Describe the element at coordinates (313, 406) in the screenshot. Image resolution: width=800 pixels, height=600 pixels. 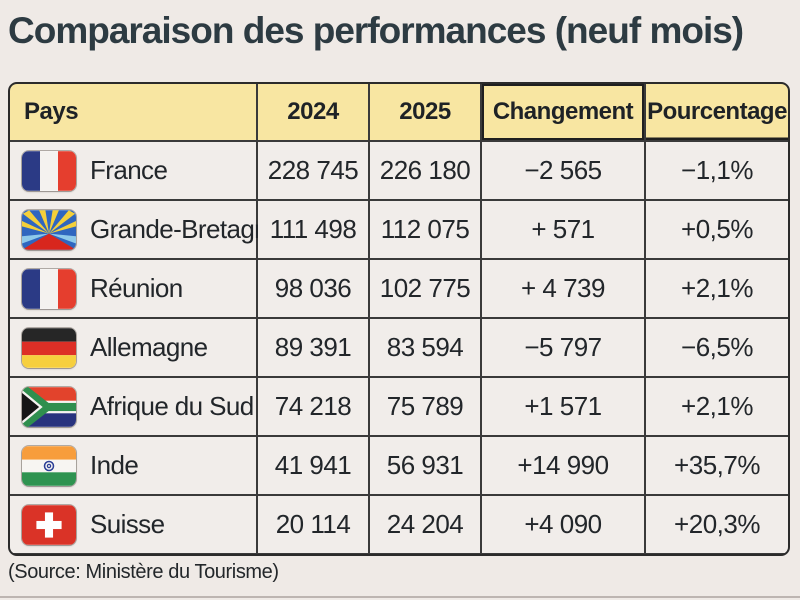
I see `value-2024: 74 218` at that location.